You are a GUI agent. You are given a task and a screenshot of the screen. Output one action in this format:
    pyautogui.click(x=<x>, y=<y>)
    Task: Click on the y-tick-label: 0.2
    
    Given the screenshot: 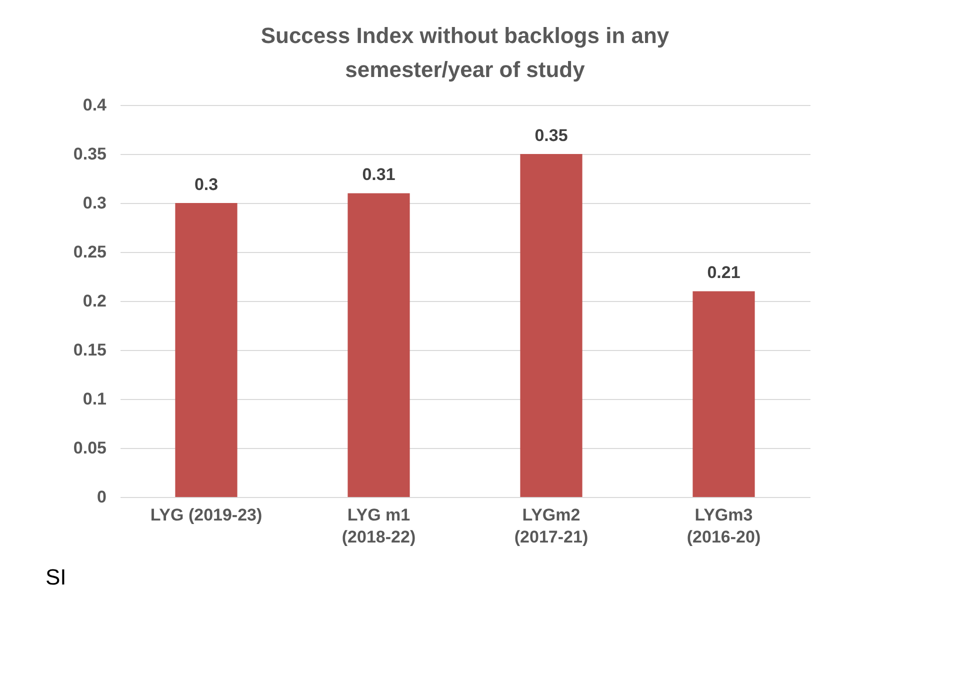 What is the action you would take?
    pyautogui.click(x=94, y=301)
    